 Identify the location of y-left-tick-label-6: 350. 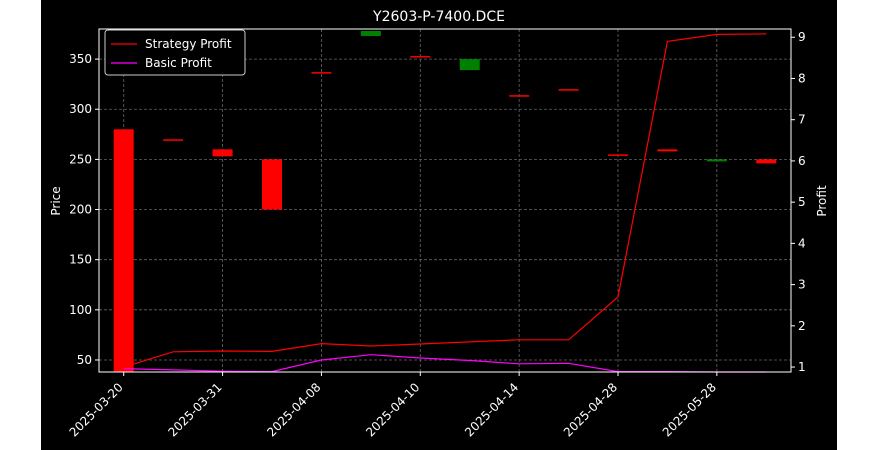
(80, 59).